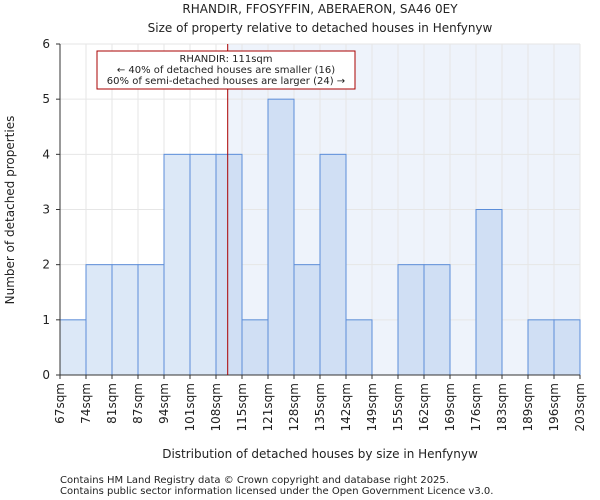 This screenshot has height=500, width=600. Describe the element at coordinates (424, 407) in the screenshot. I see `x-tick-label: 162sqm` at that location.